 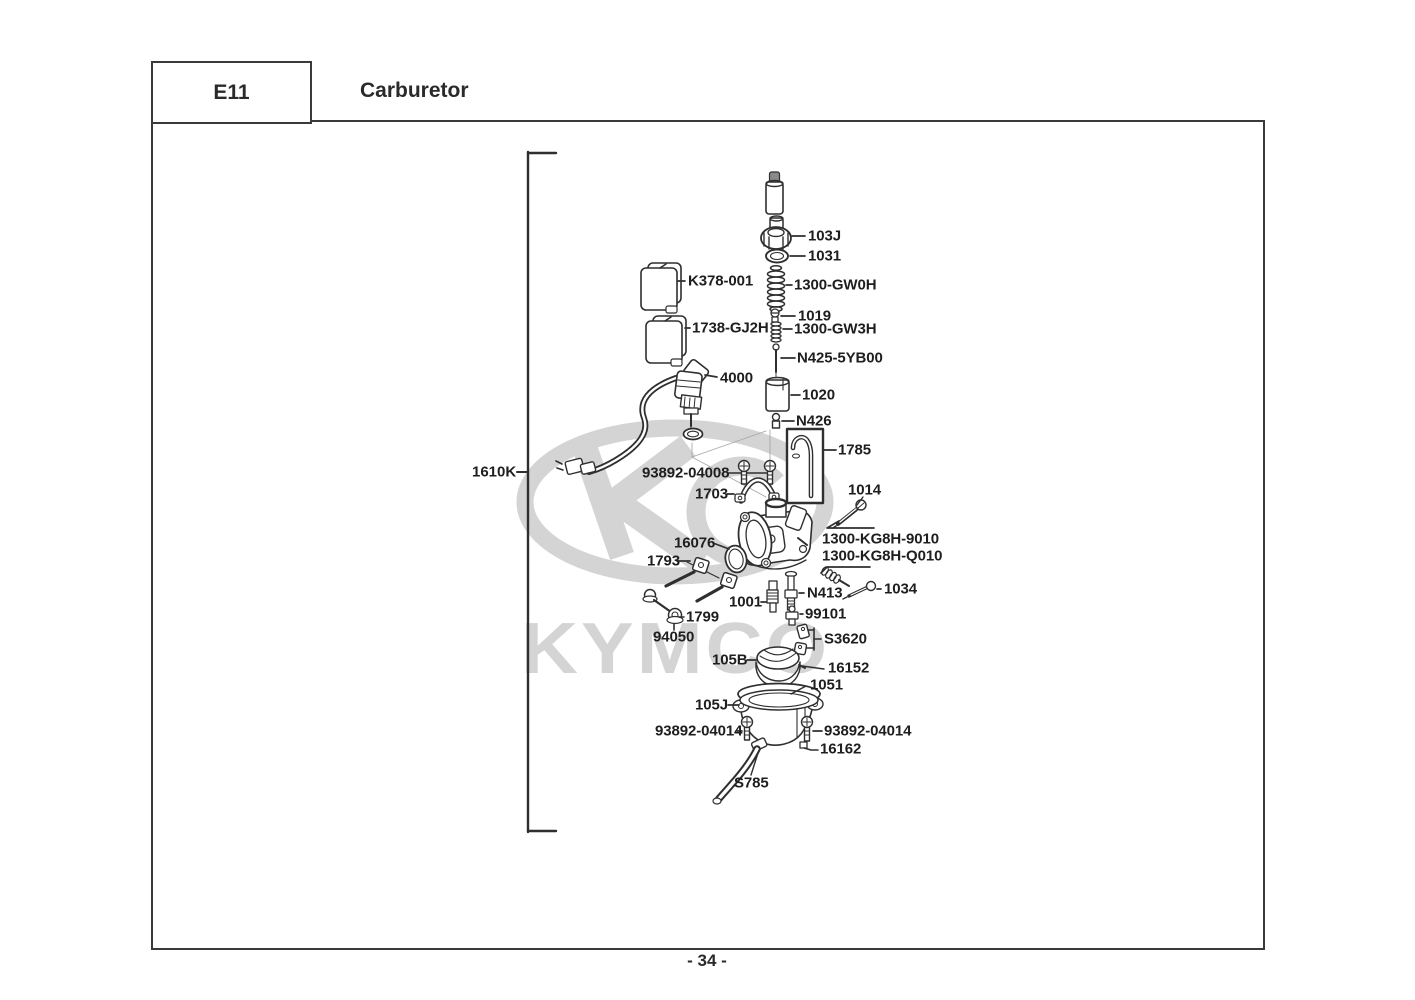 I want to click on part-drawing-N413, so click(x=794, y=590).